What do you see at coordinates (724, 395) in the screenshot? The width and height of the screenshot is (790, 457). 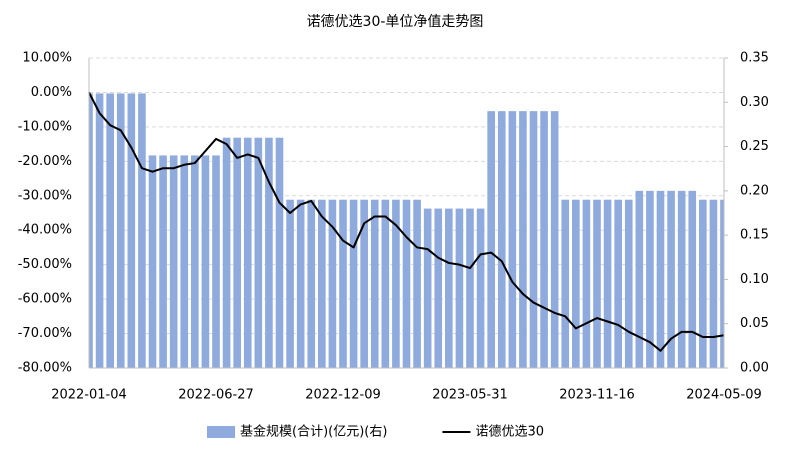 I see `x-tick-label: 2024-05-09` at bounding box center [724, 395].